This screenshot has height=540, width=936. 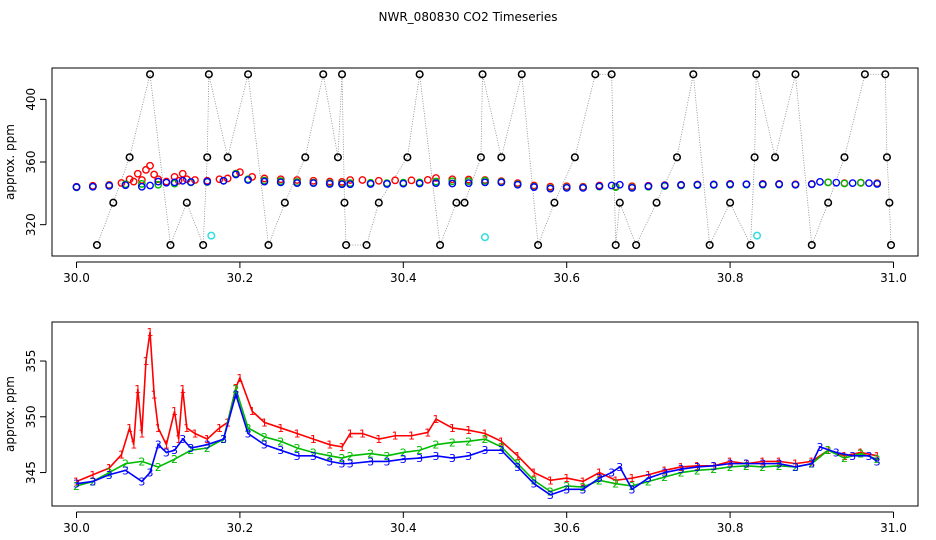 I want to click on top-y-axis-label: approx. ppm, so click(x=10, y=162).